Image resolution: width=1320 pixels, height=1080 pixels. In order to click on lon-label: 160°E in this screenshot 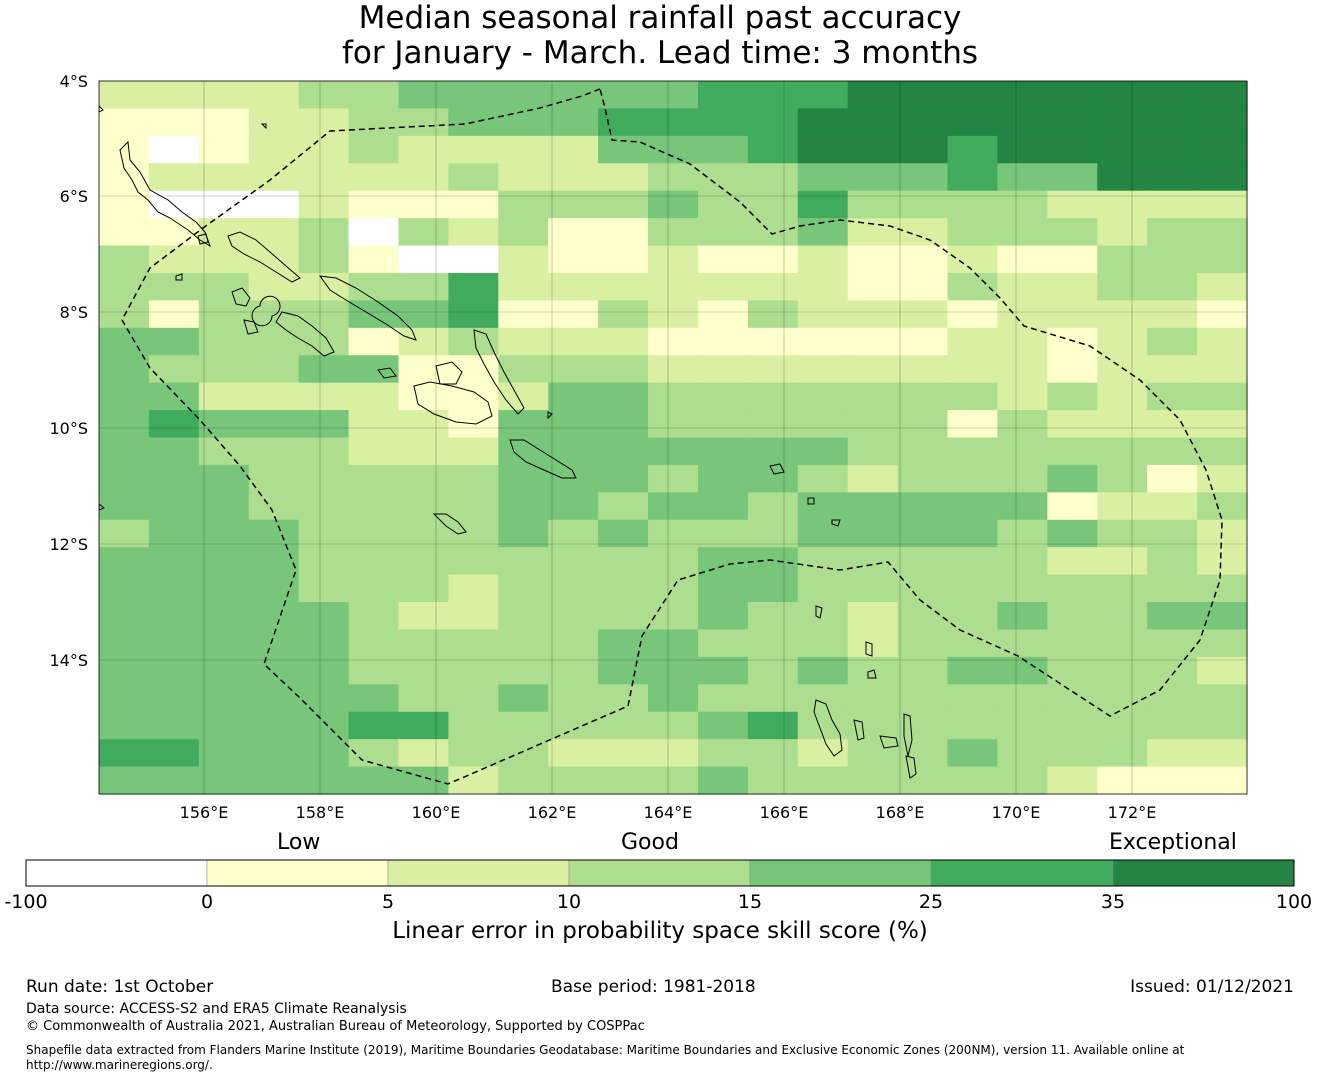, I will do `click(436, 812)`.